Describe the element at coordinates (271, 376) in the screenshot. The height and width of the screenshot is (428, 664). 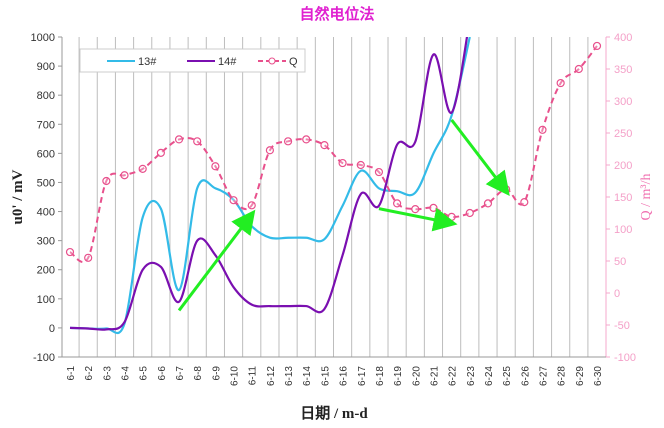
I see `x-tick-label: 6-12` at that location.